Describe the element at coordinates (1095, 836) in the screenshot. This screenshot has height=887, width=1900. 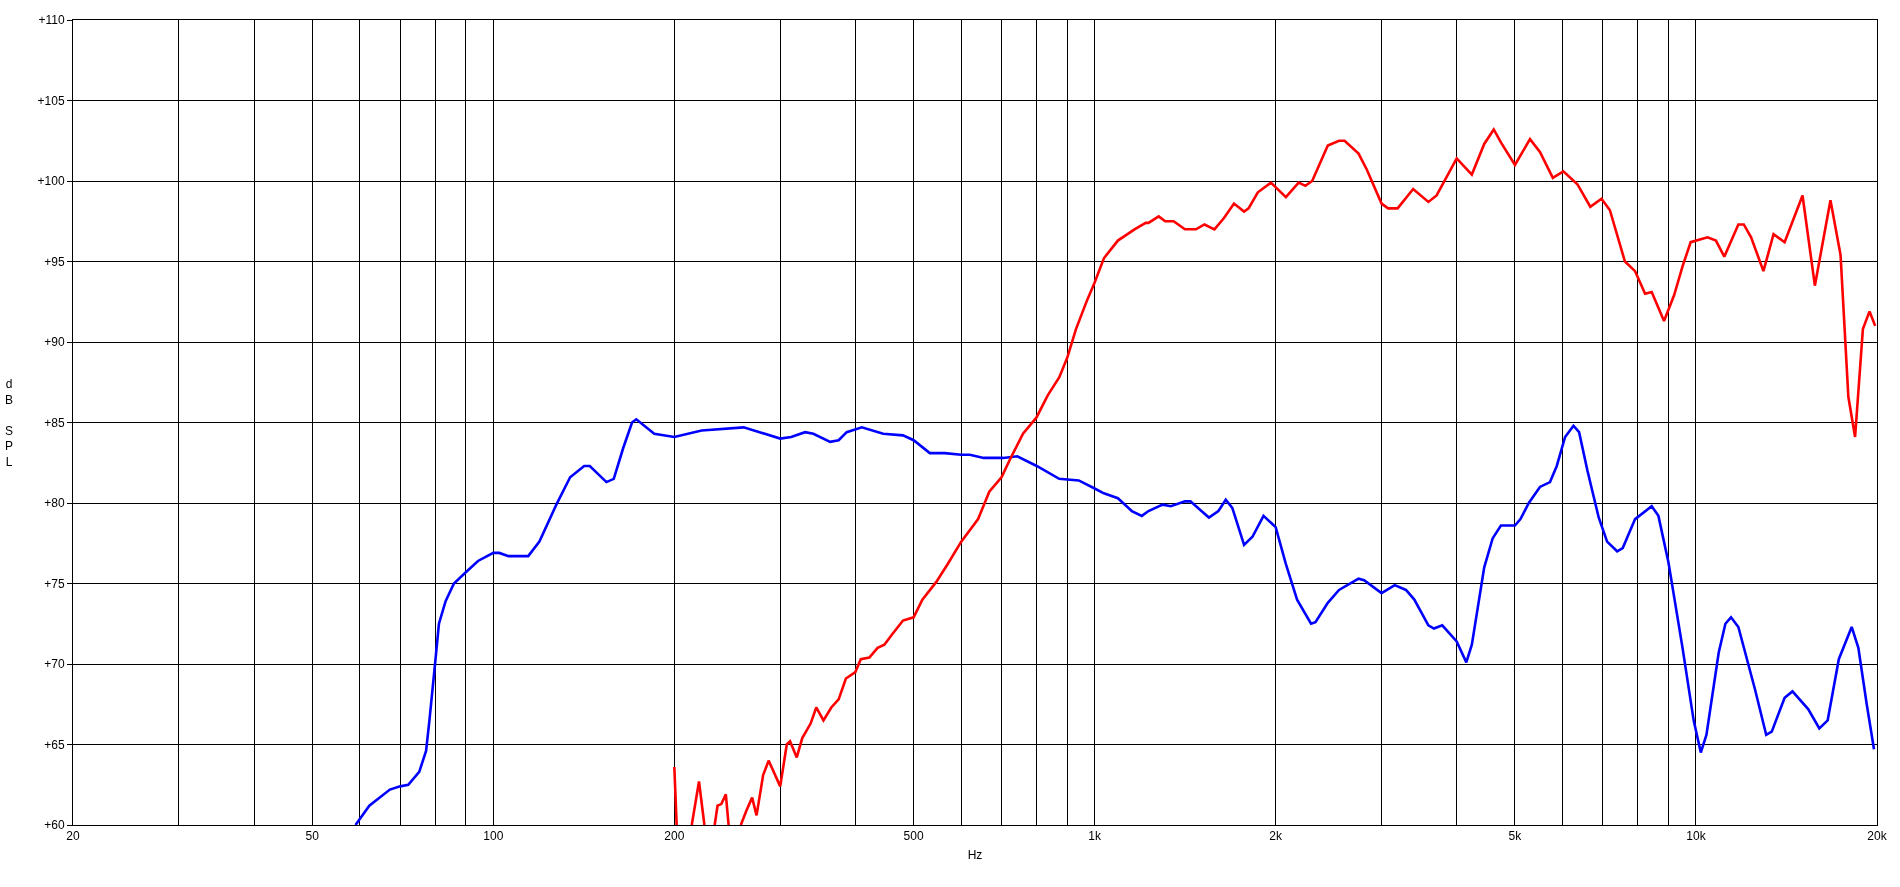
I see `x-tick-label: 1k` at that location.